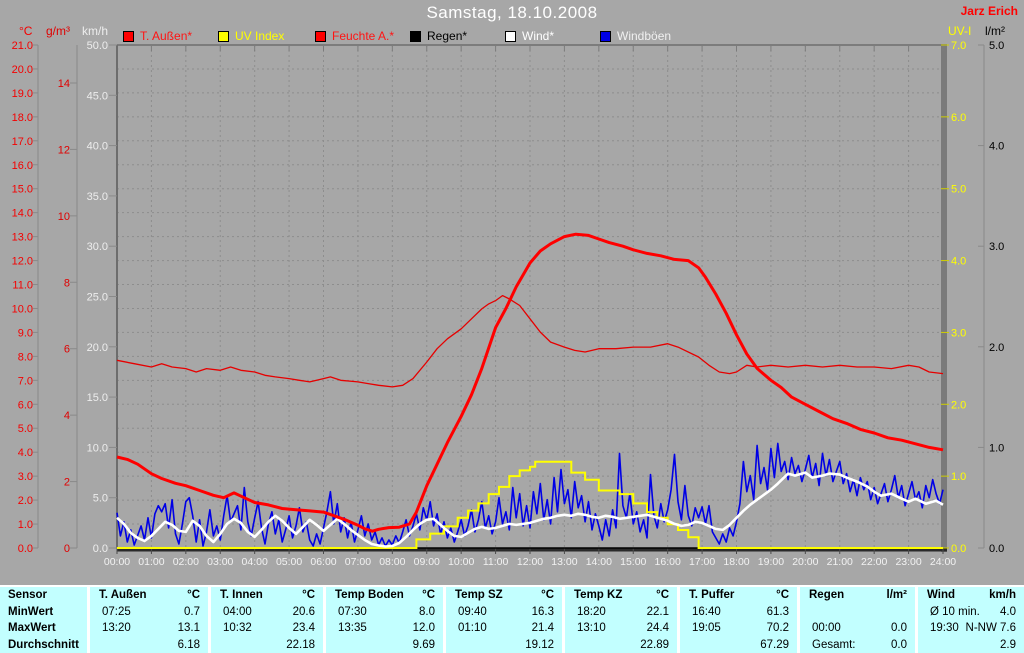  Describe the element at coordinates (369, 595) in the screenshot. I see `sensor-header-time: Temp Boden` at that location.